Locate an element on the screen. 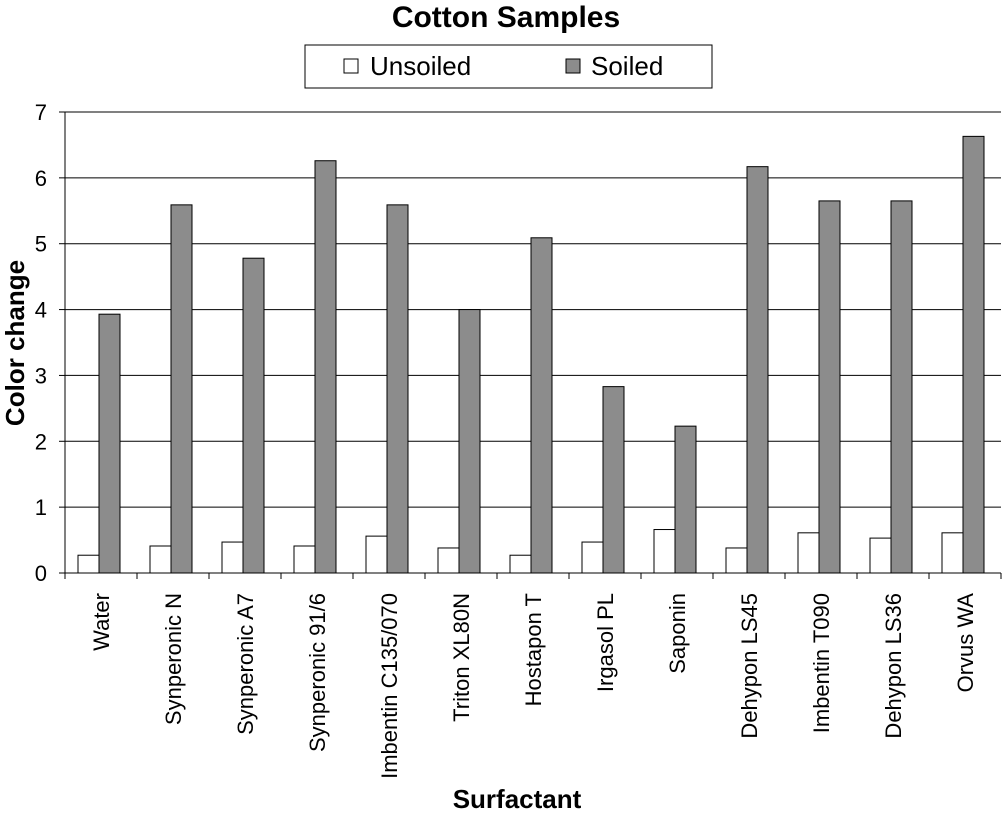  legend-label-soiled: Soiled is located at coordinates (627, 66).